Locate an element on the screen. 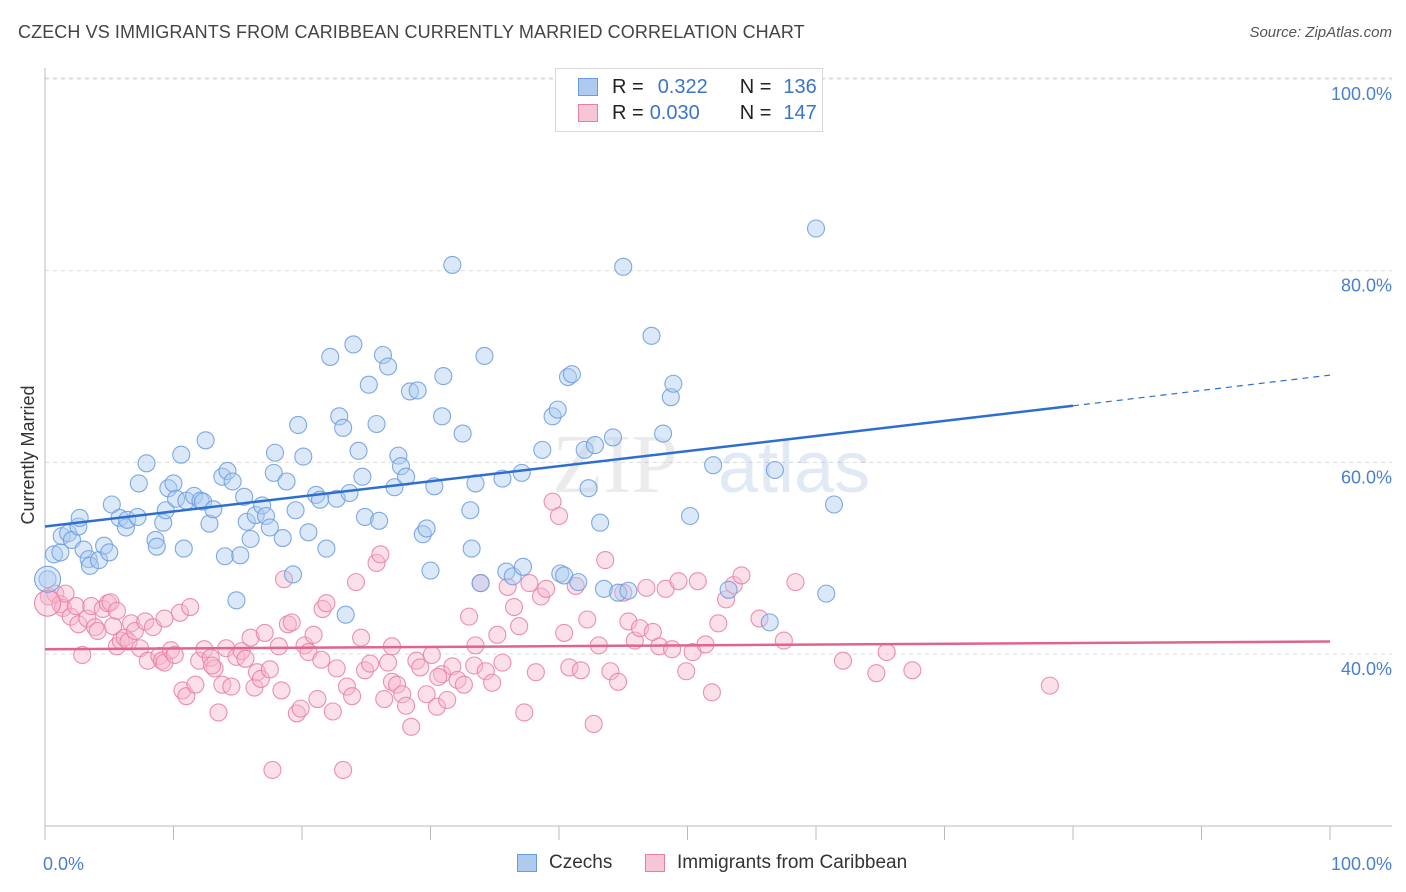  legend-n-label: N = is located at coordinates (755, 86).